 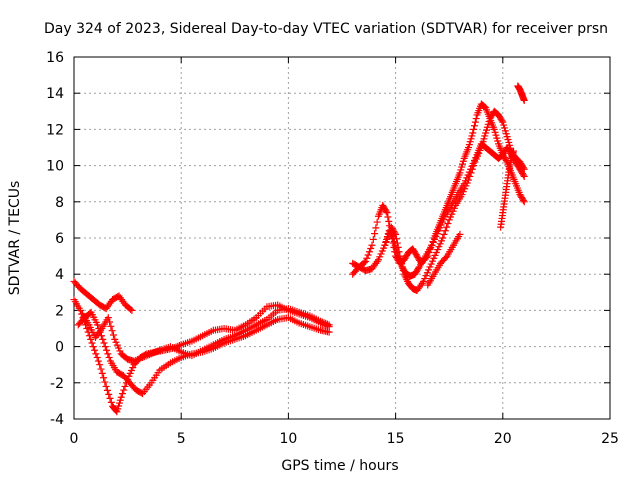 I want to click on x-axis-label: GPS time / hours, so click(x=339, y=466).